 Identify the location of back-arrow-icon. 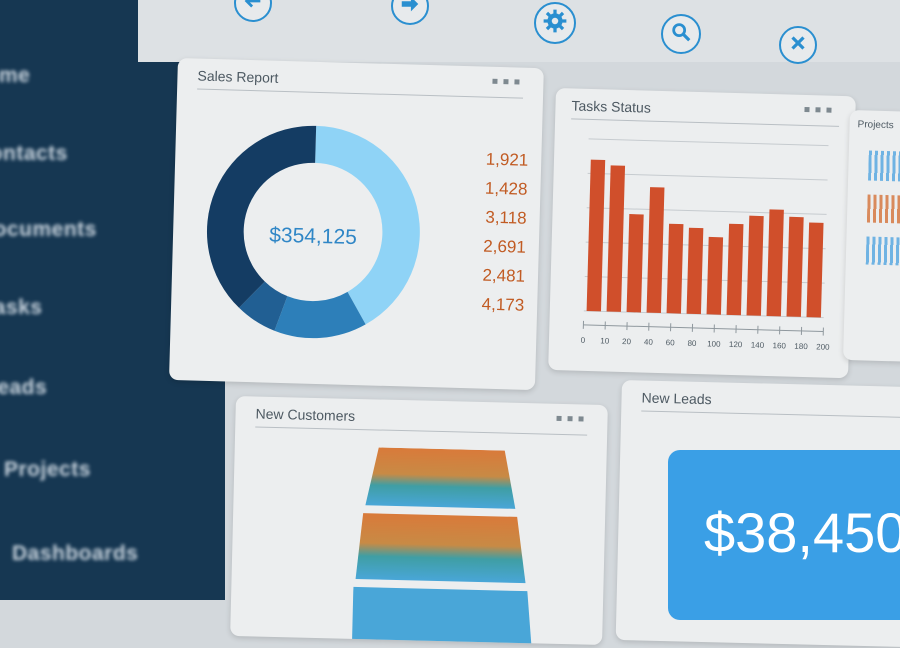
(253, 8).